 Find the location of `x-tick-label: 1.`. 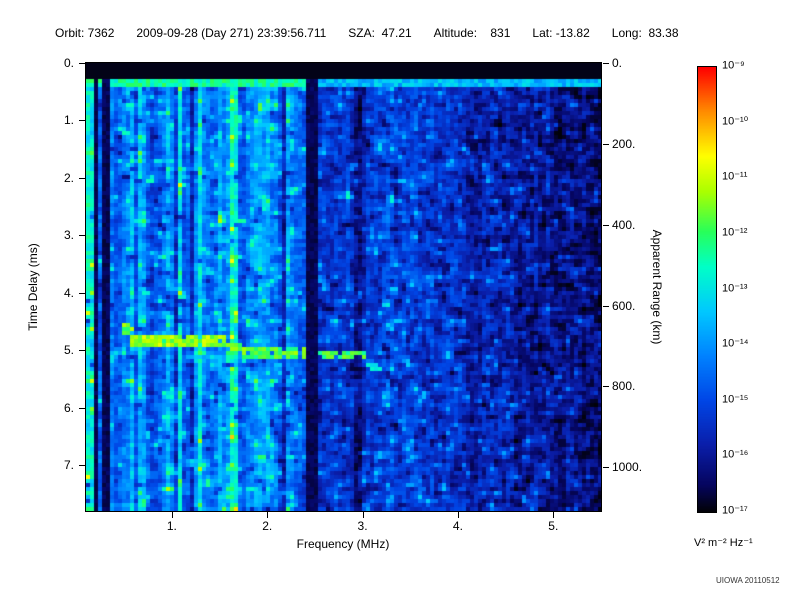

x-tick-label: 1. is located at coordinates (171, 526).